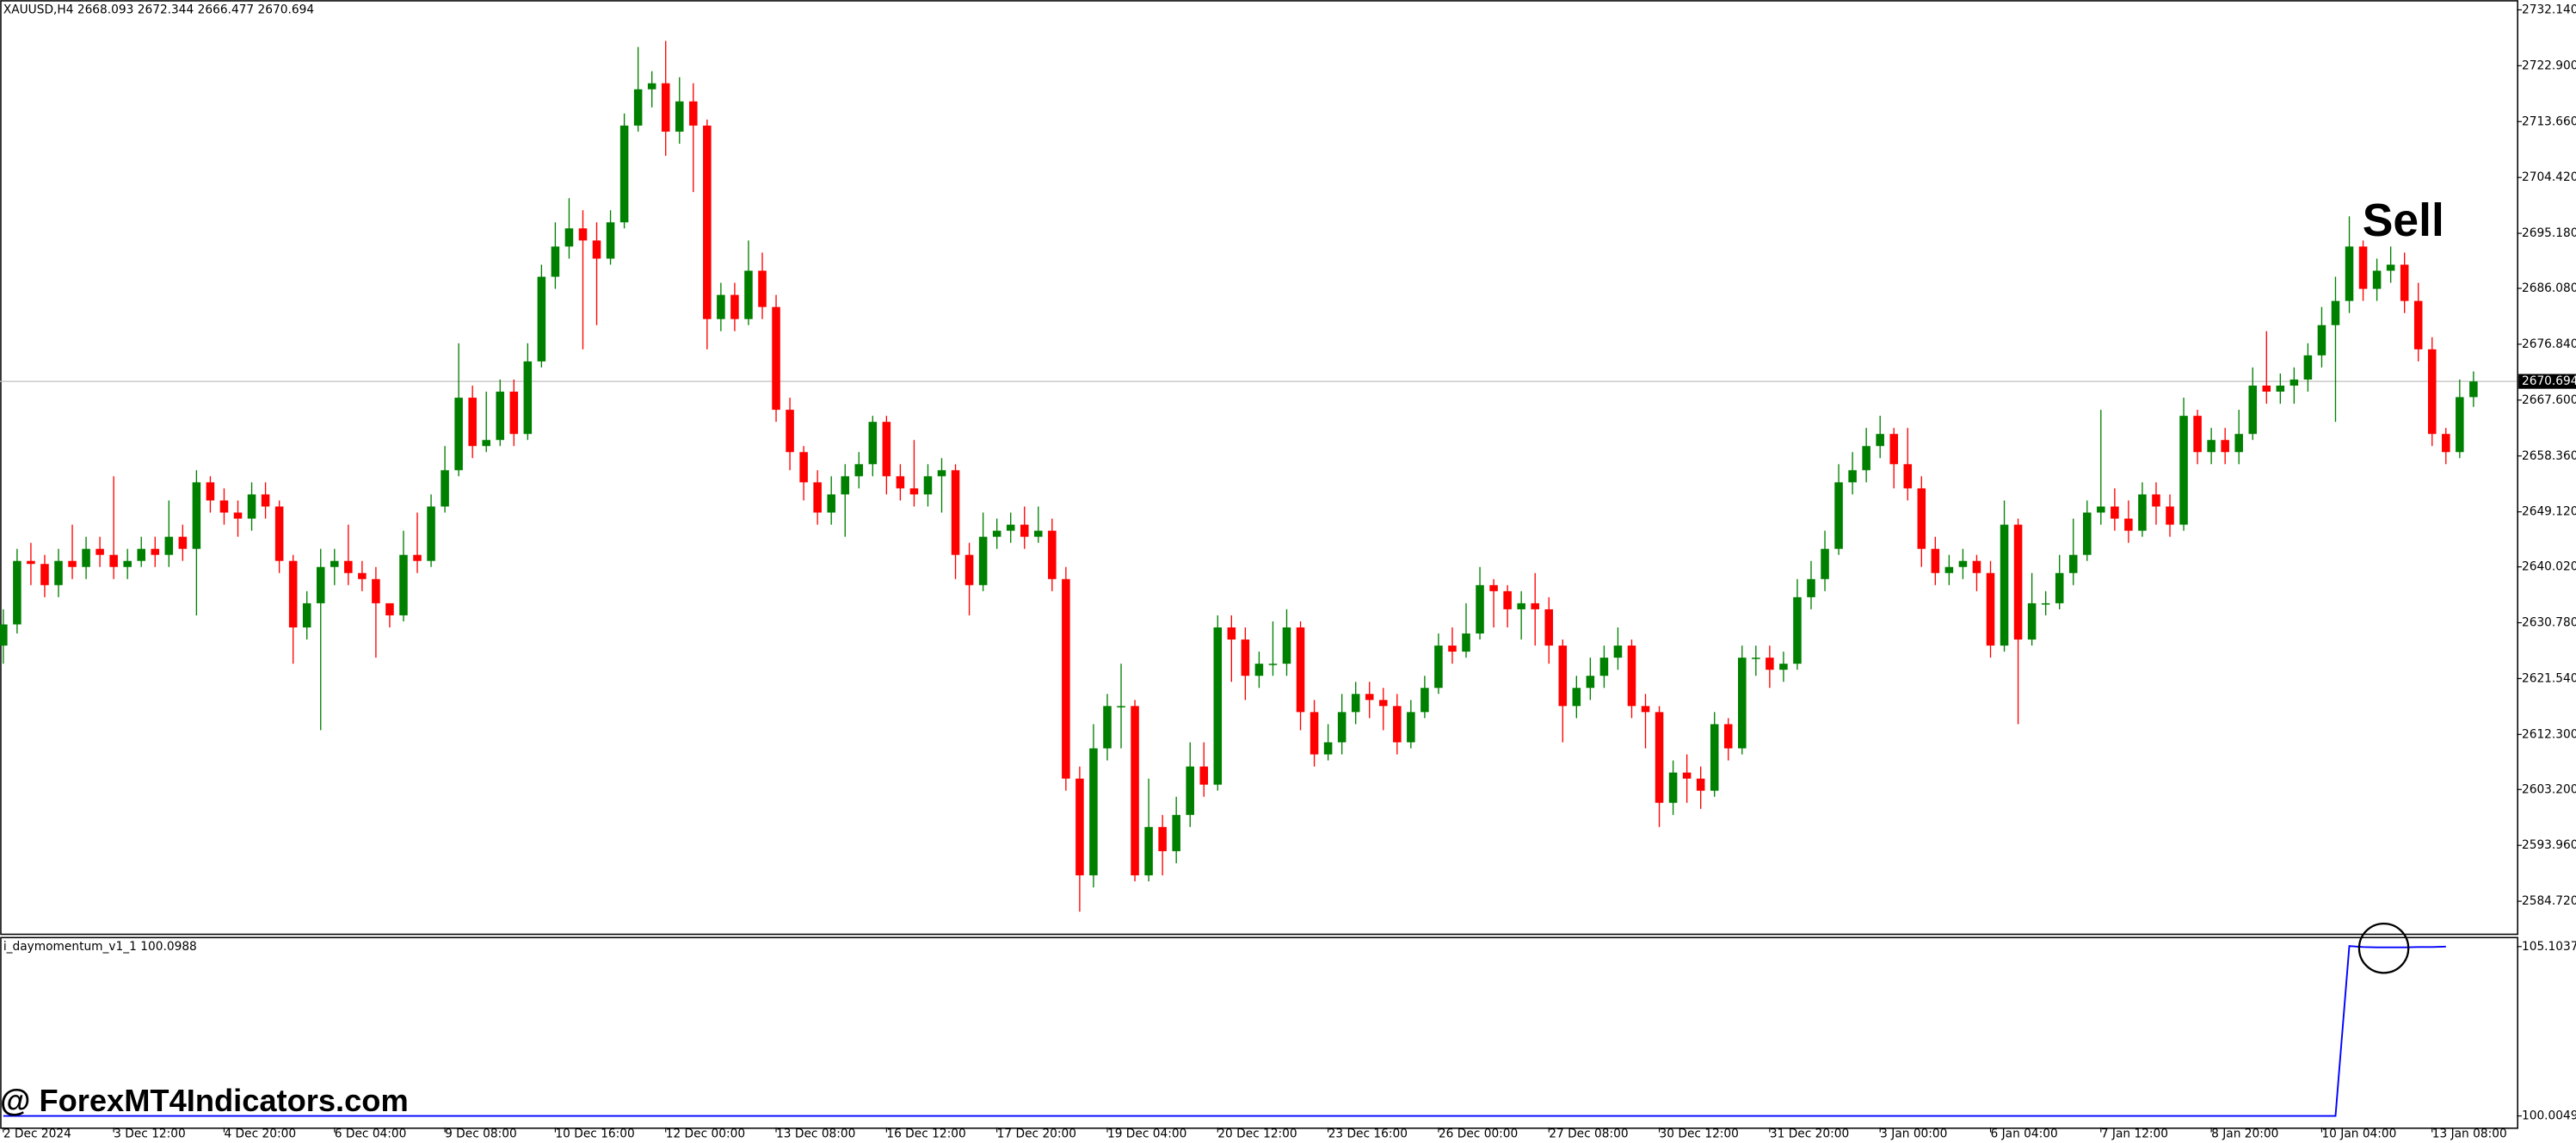 This screenshot has width=2576, height=1143. What do you see at coordinates (594, 1133) in the screenshot?
I see `x-tick-label: 10 Dec 16:00` at bounding box center [594, 1133].